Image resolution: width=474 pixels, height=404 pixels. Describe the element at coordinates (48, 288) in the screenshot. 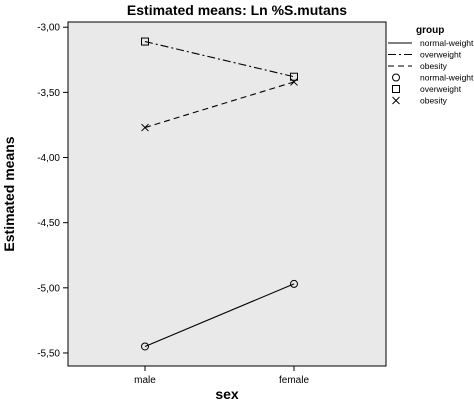

I see `y-tick-label: -5,00` at that location.